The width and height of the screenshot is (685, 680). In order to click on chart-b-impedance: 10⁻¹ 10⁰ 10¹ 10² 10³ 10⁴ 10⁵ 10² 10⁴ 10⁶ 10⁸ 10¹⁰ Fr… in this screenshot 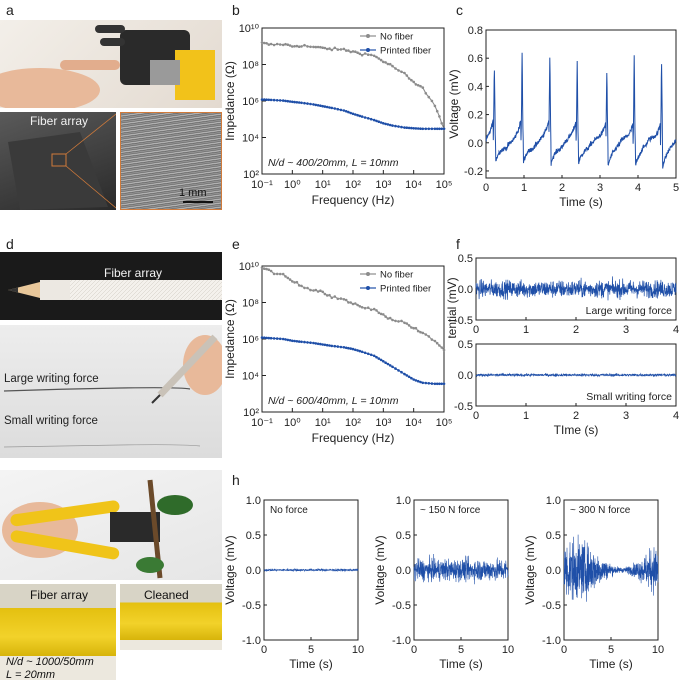, I will do `click(338, 115)`.